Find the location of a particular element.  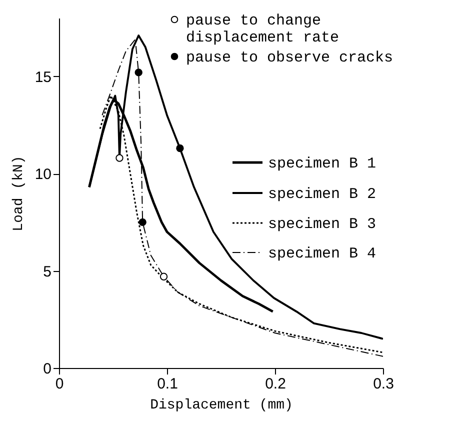

legend-label: specimen B 1 is located at coordinates (322, 164).